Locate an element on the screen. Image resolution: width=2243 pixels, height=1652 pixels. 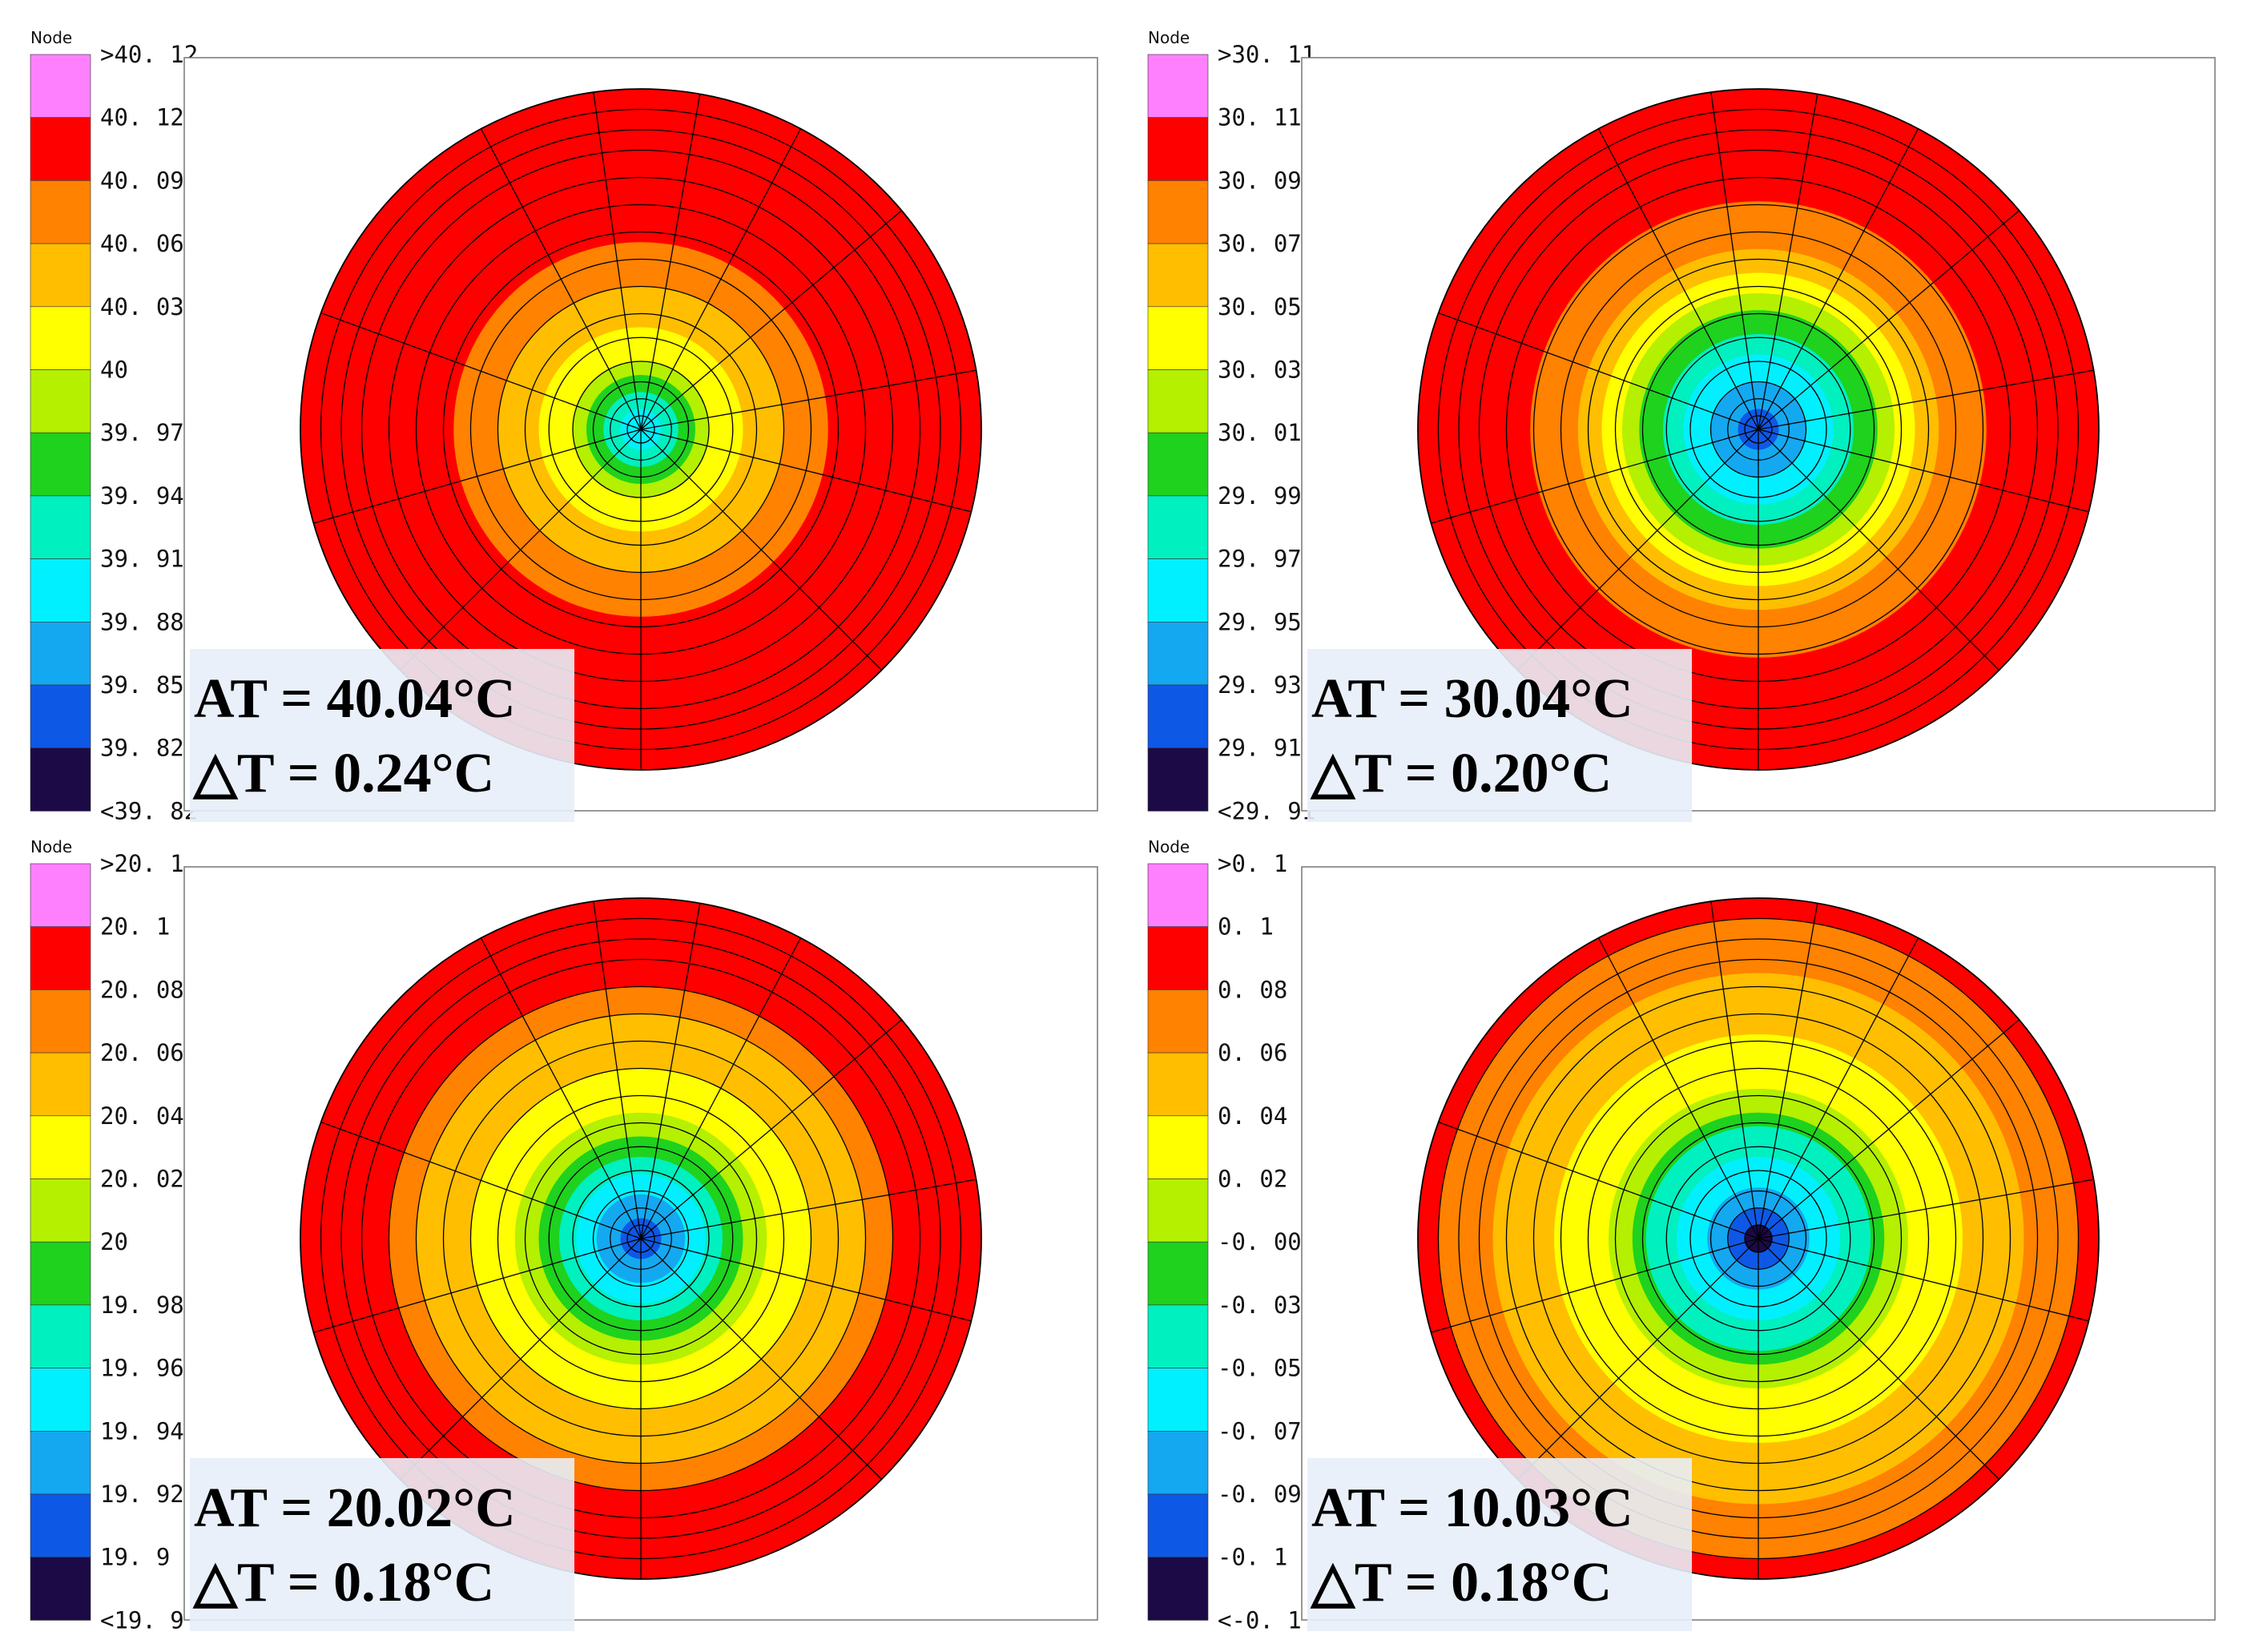
legend-tick-label: 19. 92 is located at coordinates (142, 1494).